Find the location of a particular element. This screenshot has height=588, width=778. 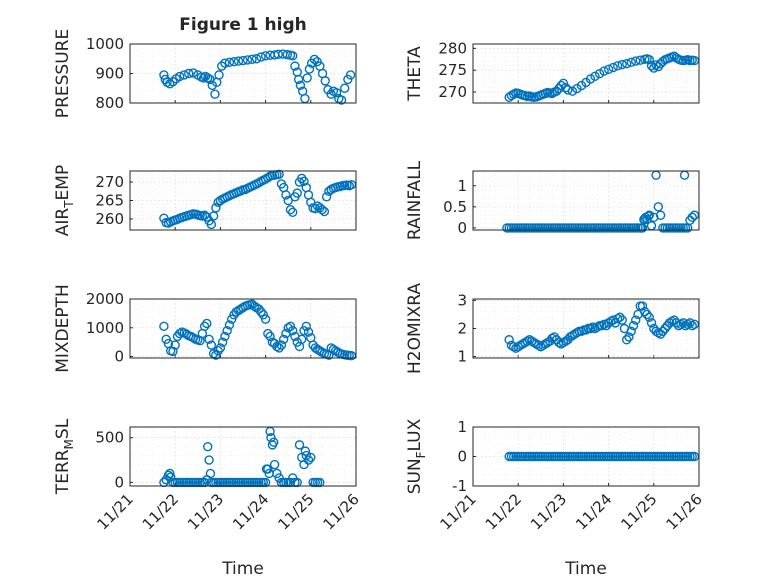

x-tick-label: 11/24 is located at coordinates (593, 511).